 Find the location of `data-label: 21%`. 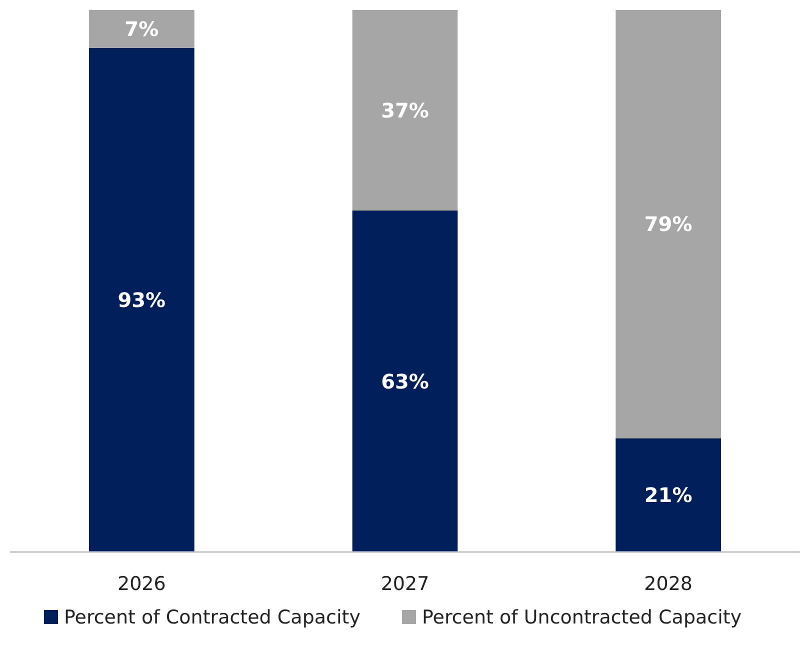

data-label: 21% is located at coordinates (668, 495).